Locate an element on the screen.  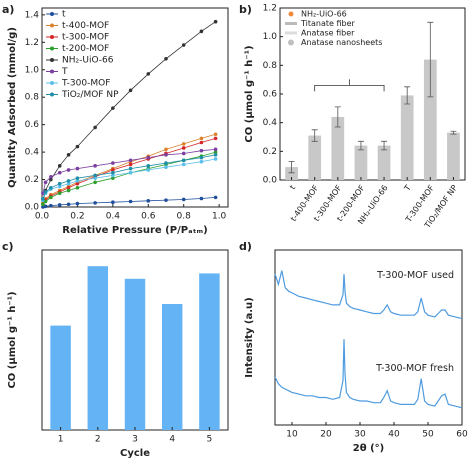
legend-label: NH₂-UiO-66 is located at coordinates (88, 61).